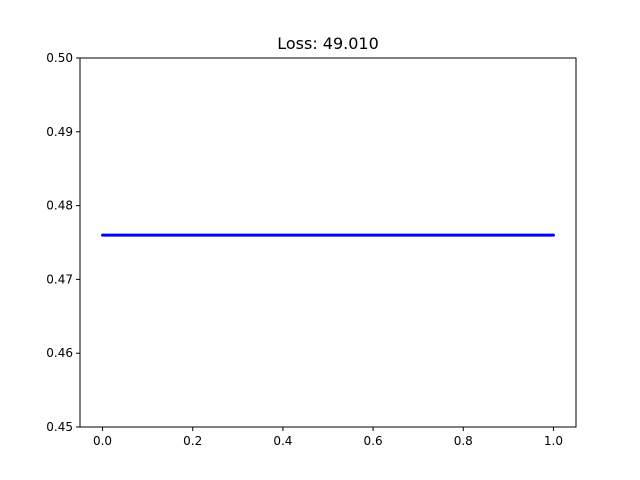 This screenshot has height=480, width=640. What do you see at coordinates (59, 132) in the screenshot?
I see `y-tick-label: 0.49` at bounding box center [59, 132].